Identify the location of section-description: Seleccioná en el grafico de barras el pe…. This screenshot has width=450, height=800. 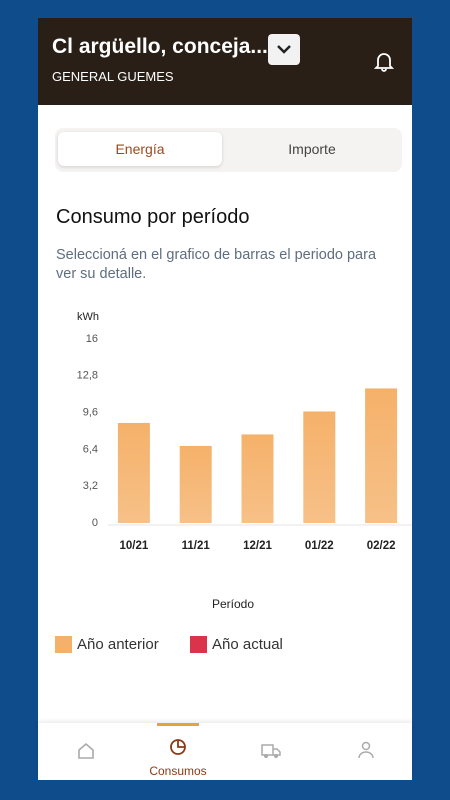
(216, 264).